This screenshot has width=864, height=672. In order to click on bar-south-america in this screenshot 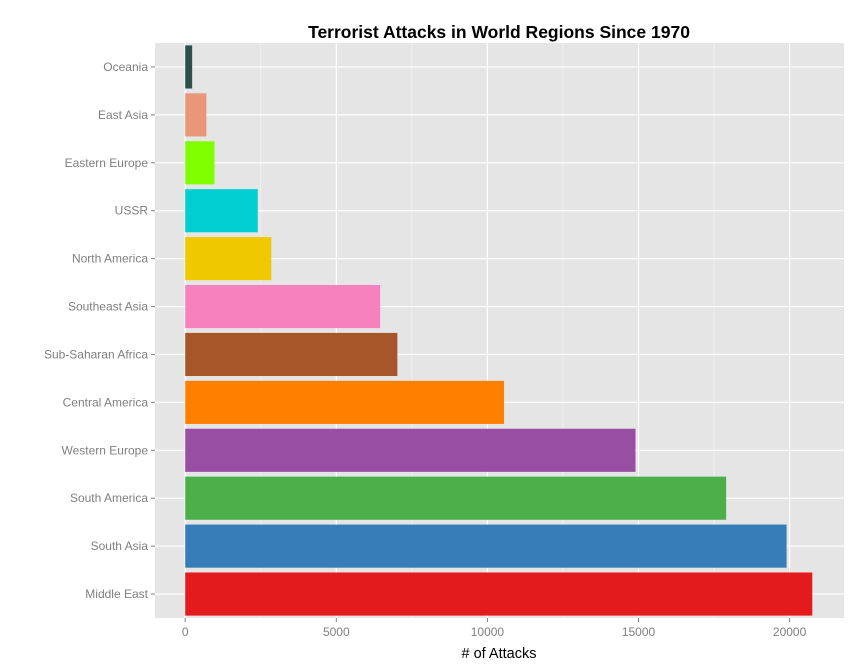, I will do `click(456, 498)`.